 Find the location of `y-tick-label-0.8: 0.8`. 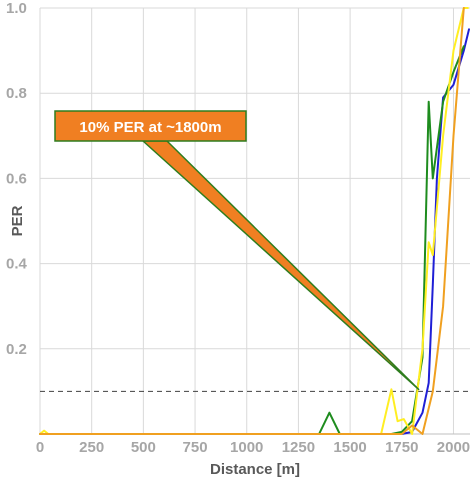

y-tick-label-0.8: 0.8 is located at coordinates (16, 93).